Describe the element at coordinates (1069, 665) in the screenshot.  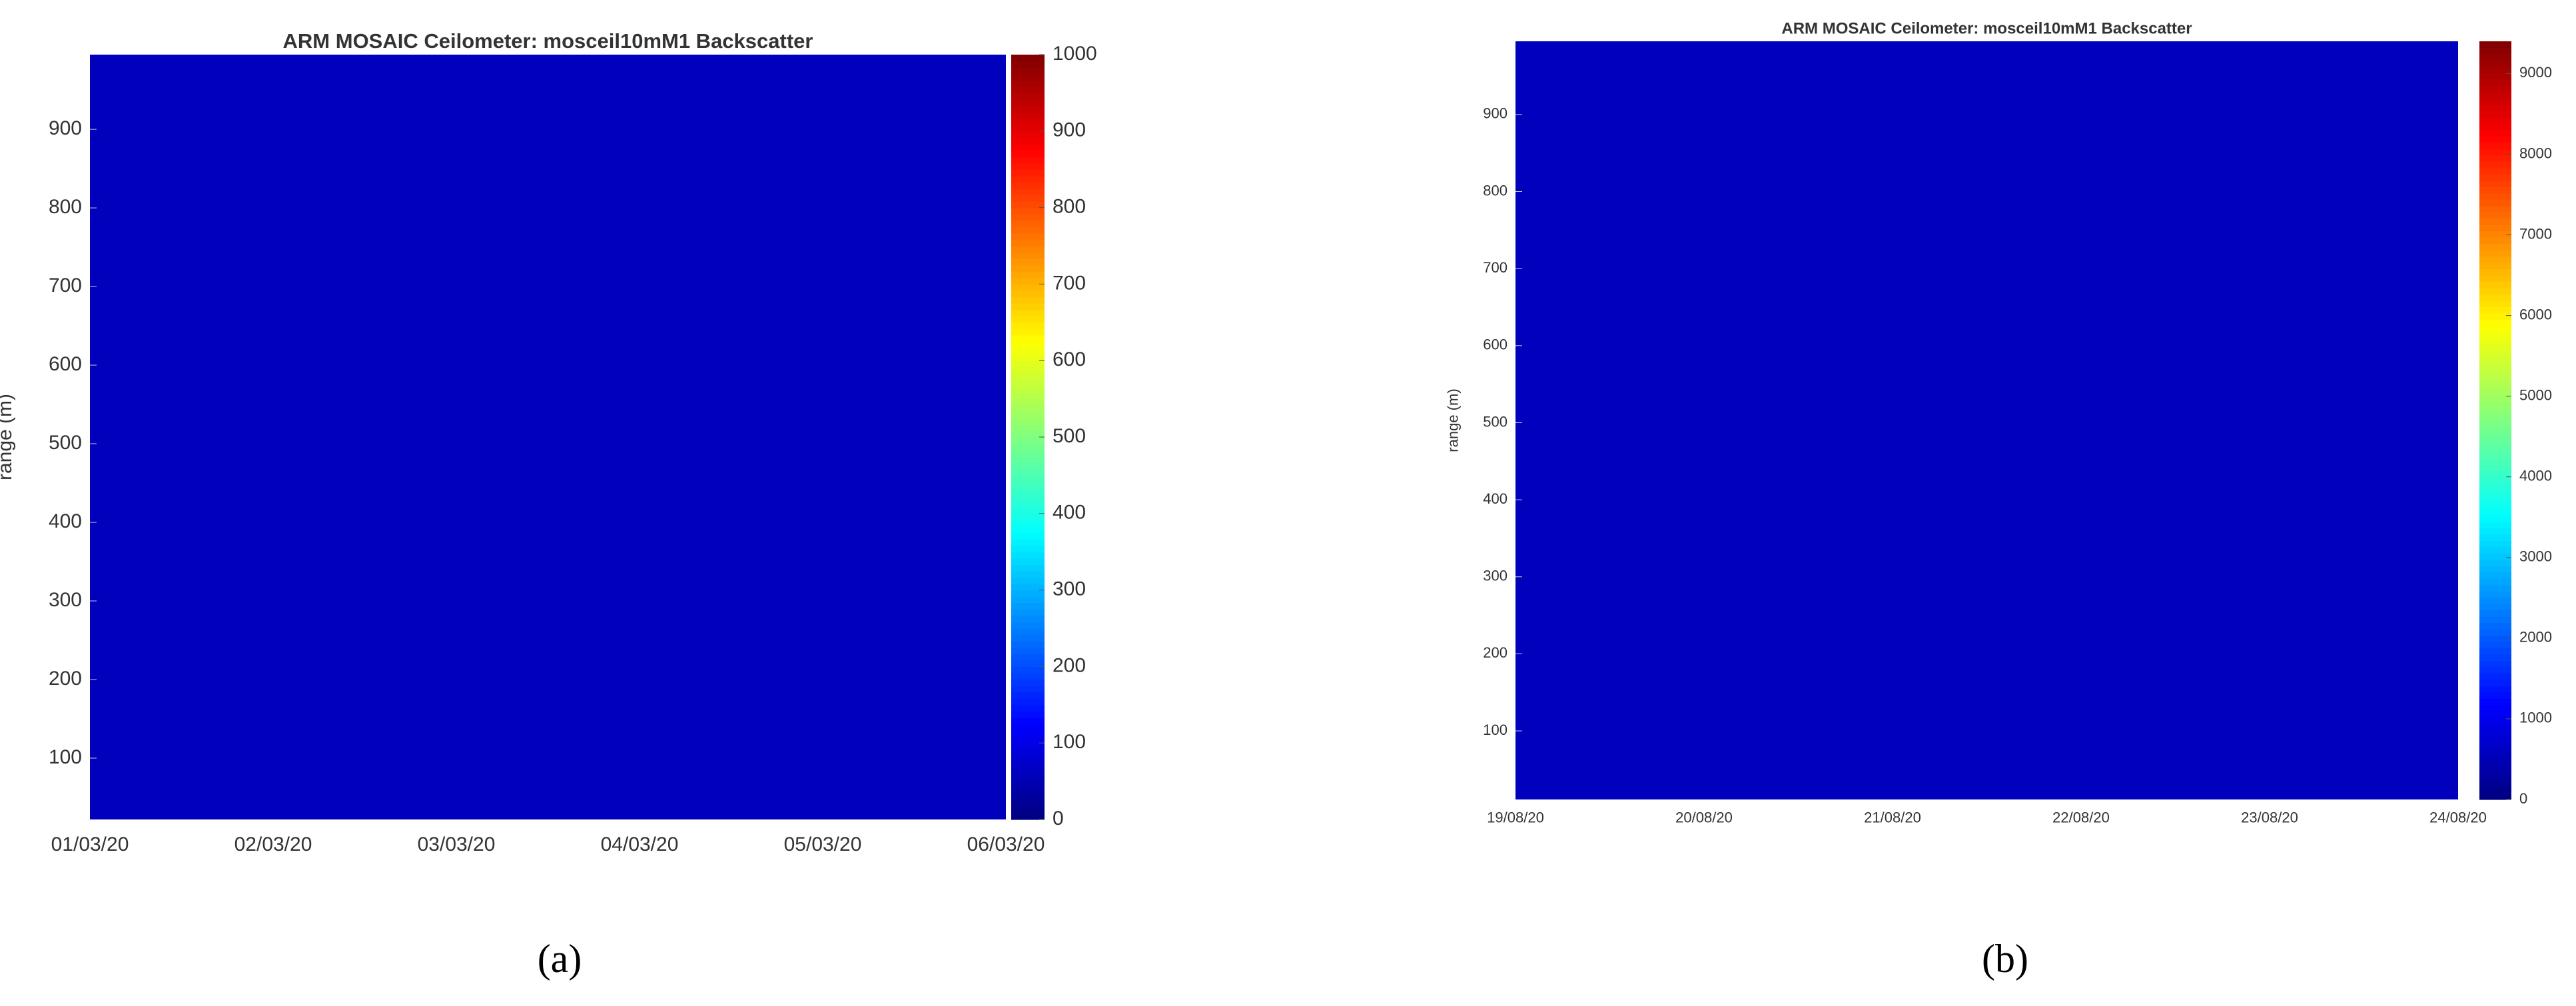
I see `colorbar-tick-label: 200` at that location.